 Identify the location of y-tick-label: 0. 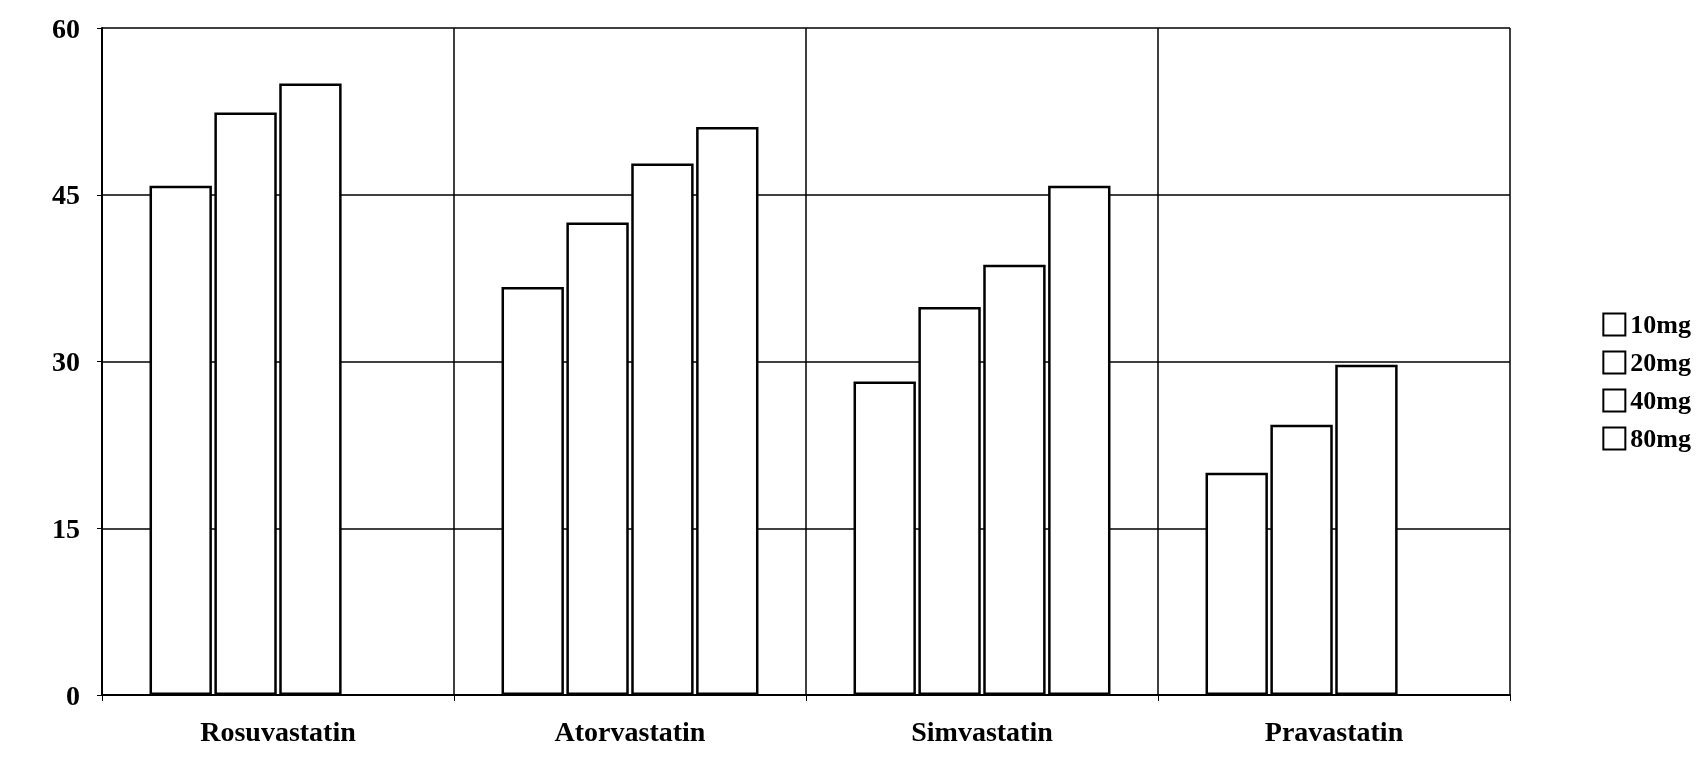
(73, 695).